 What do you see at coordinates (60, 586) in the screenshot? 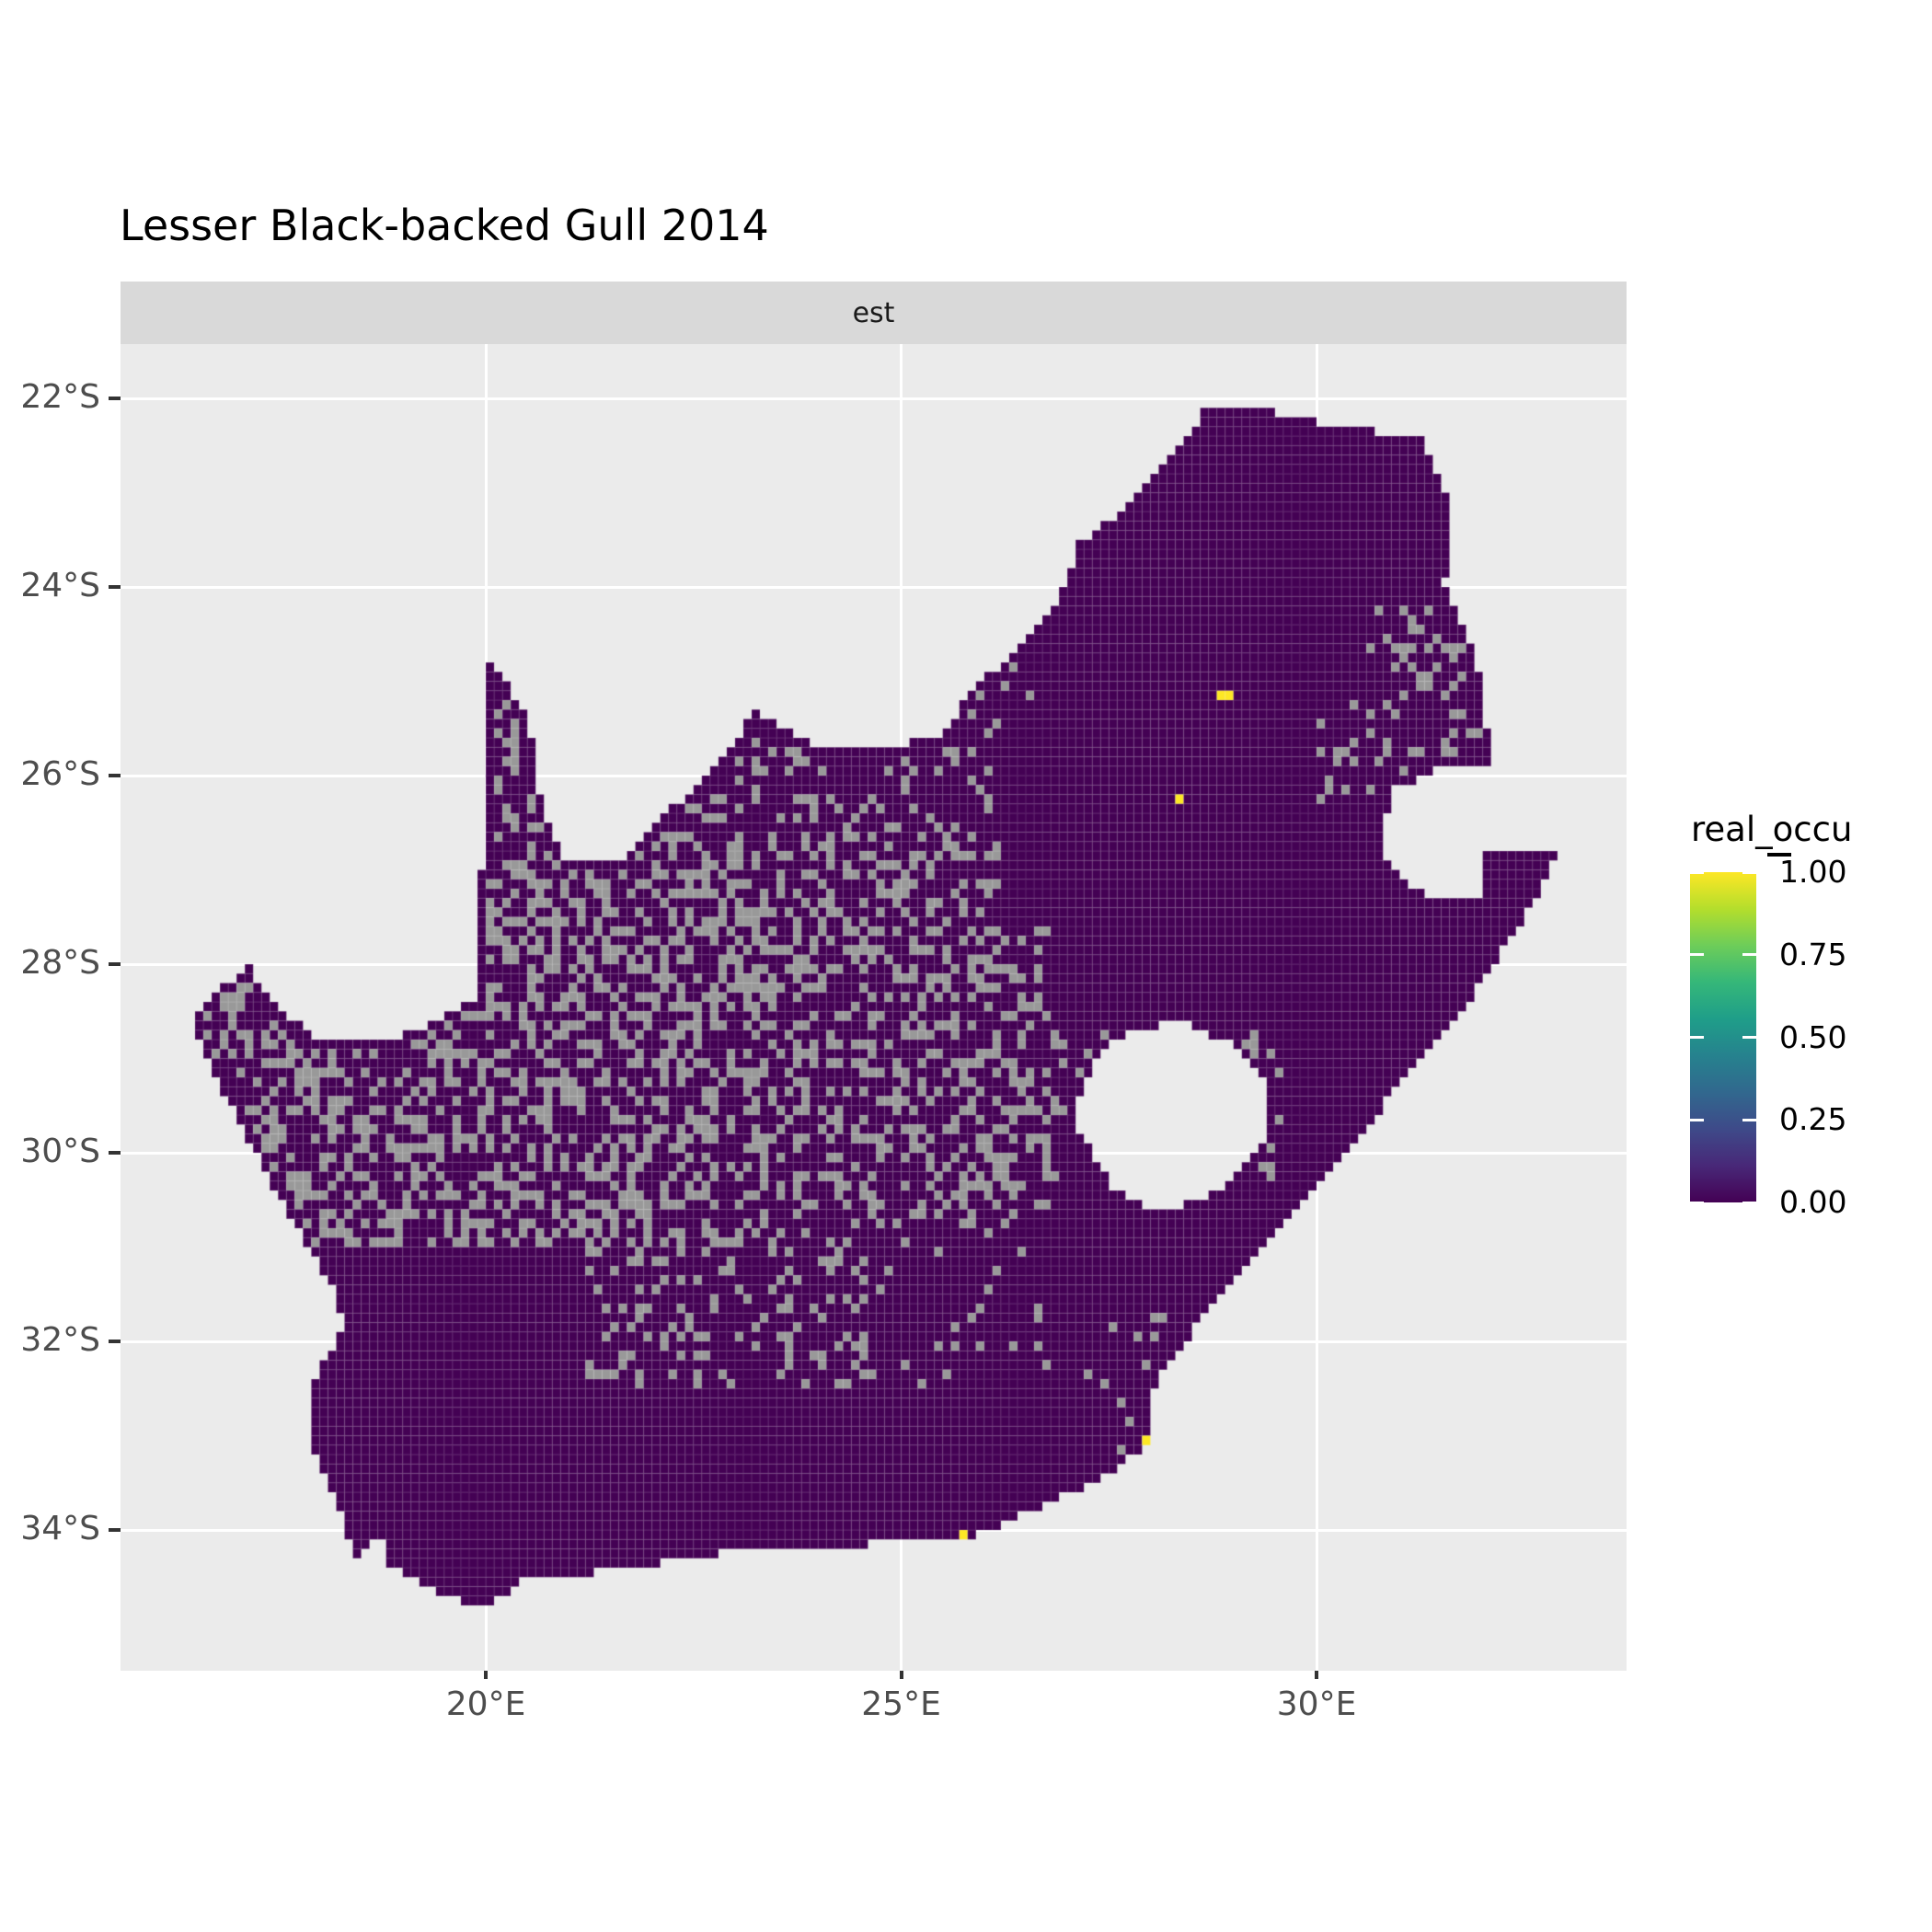
I see `y-axis-label: 24°S` at bounding box center [60, 586].